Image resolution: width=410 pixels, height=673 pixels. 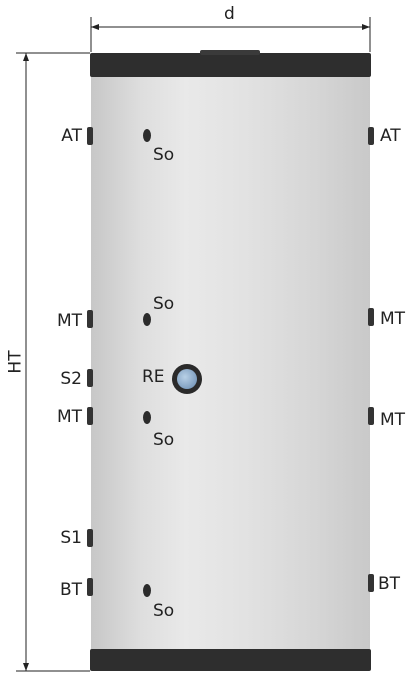 What do you see at coordinates (153, 377) in the screenshot?
I see `re-label: RE` at bounding box center [153, 377].